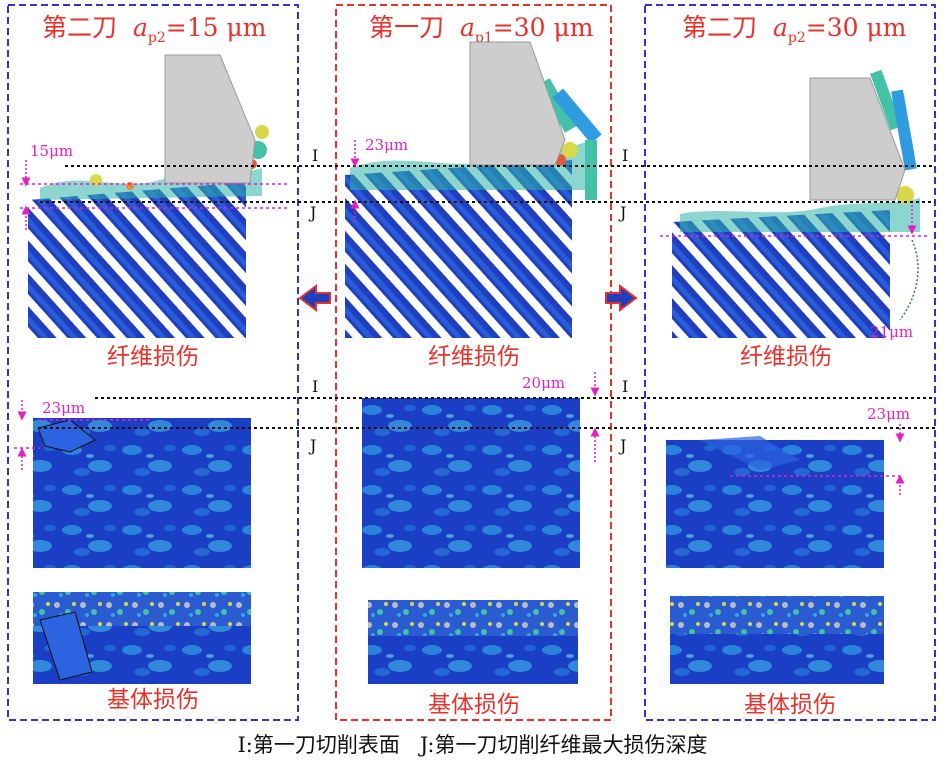  What do you see at coordinates (142, 493) in the screenshot?
I see `left-matrix-image` at bounding box center [142, 493].